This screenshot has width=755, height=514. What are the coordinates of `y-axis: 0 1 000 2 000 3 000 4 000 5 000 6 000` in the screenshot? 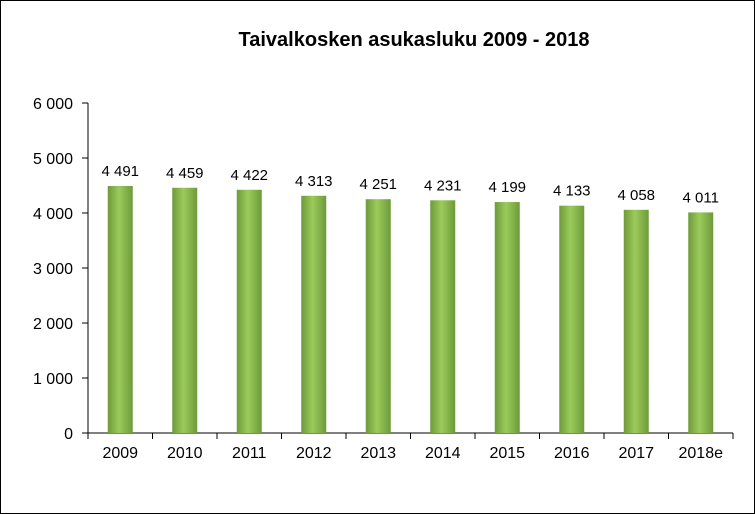 It's located at (61, 269).